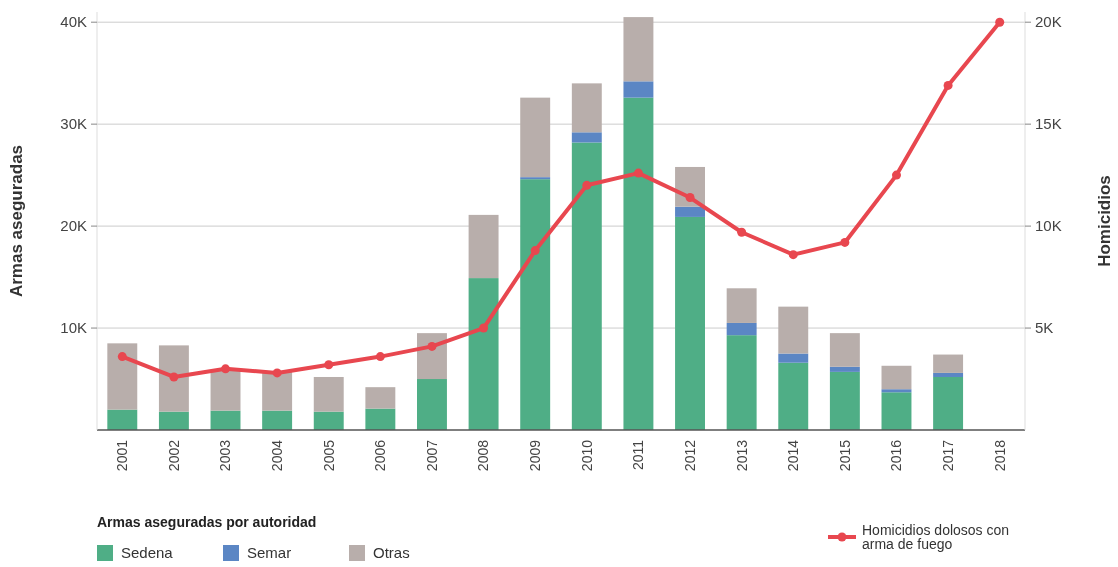 The width and height of the screenshot is (1118, 567). What do you see at coordinates (269, 552) in the screenshot?
I see `legend-label: Semar` at bounding box center [269, 552].